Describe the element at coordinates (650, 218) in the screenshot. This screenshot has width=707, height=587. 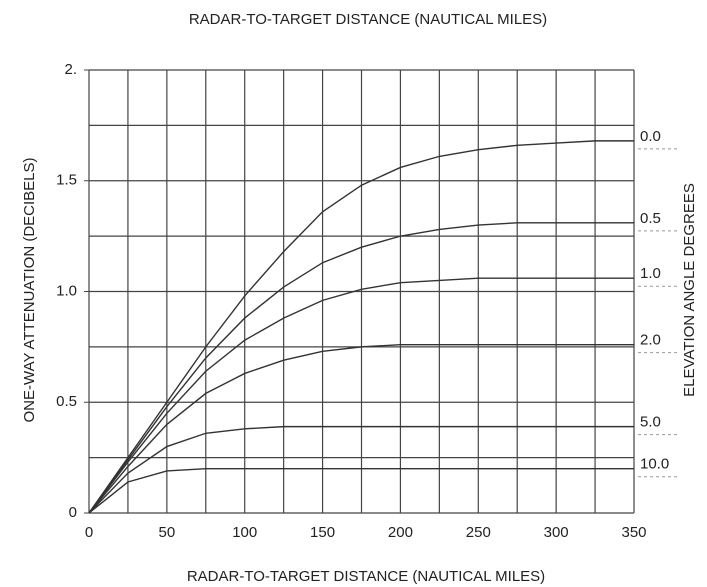
I see `legend-label: 0.5` at that location.